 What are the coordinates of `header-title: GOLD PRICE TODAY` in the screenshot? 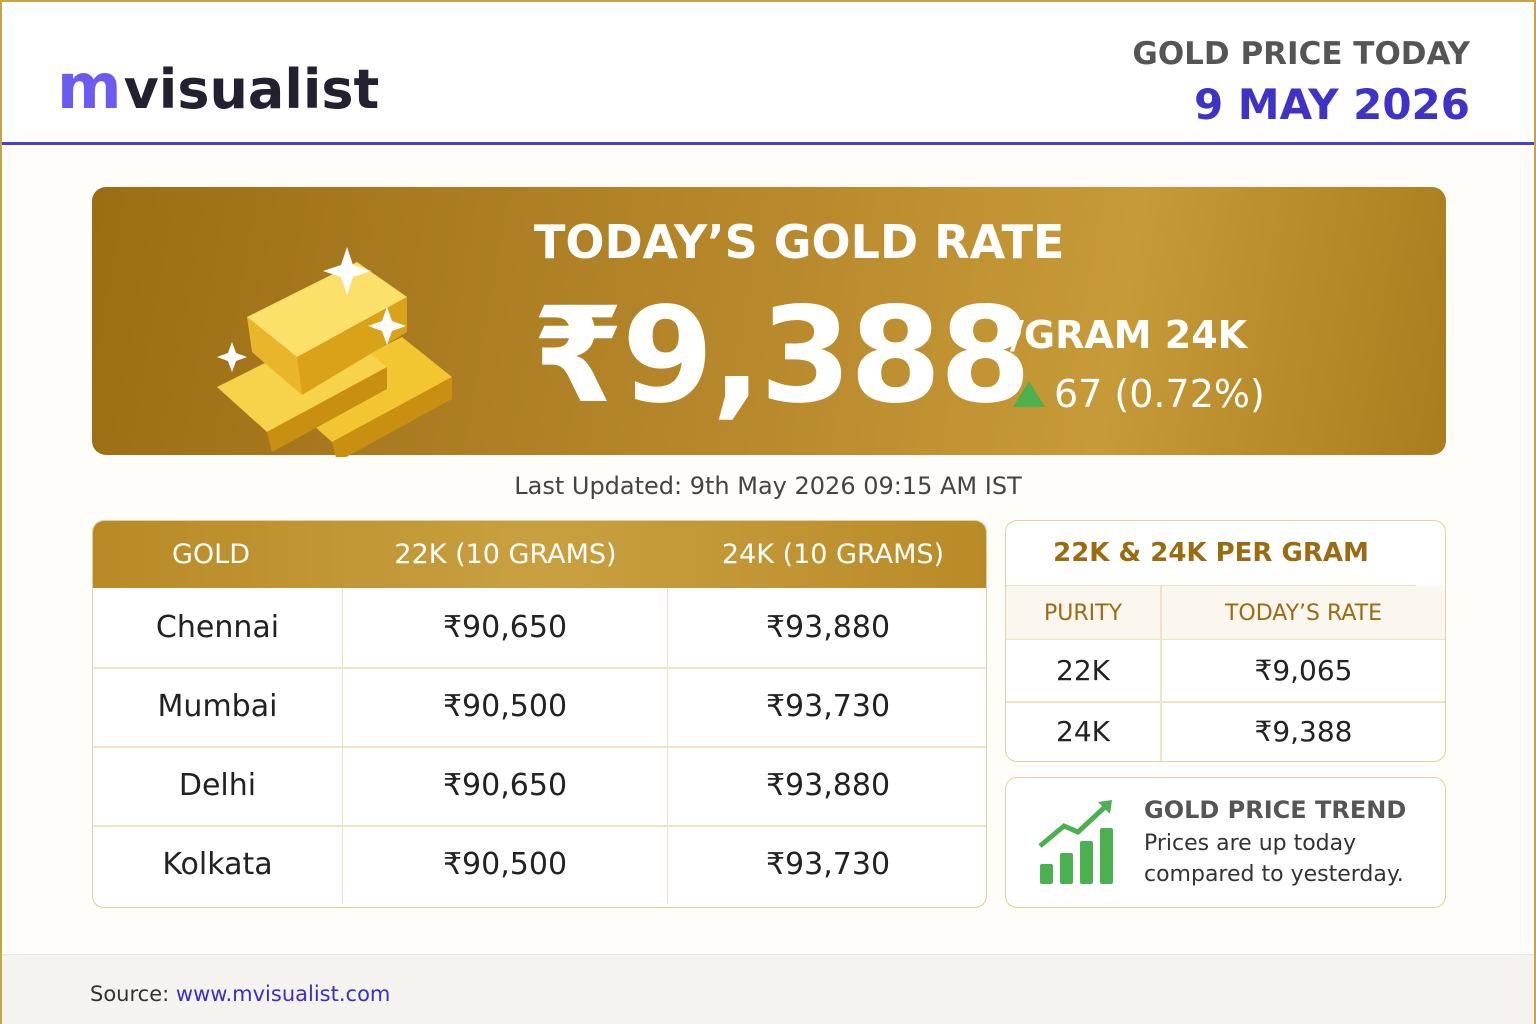 It's located at (1301, 54).